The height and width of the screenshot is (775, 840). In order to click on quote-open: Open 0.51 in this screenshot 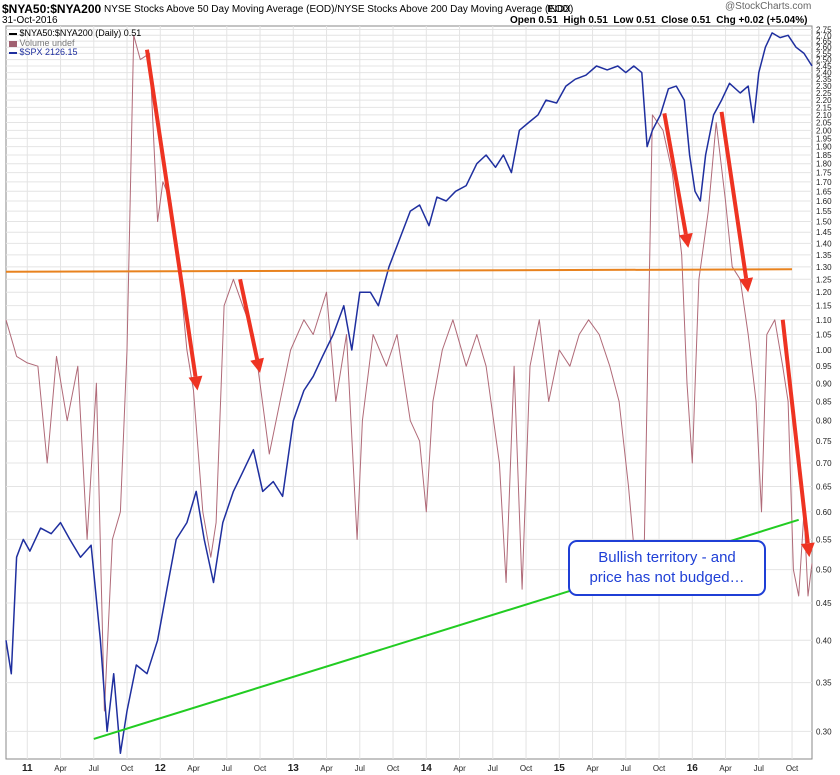, I will do `click(534, 20)`.